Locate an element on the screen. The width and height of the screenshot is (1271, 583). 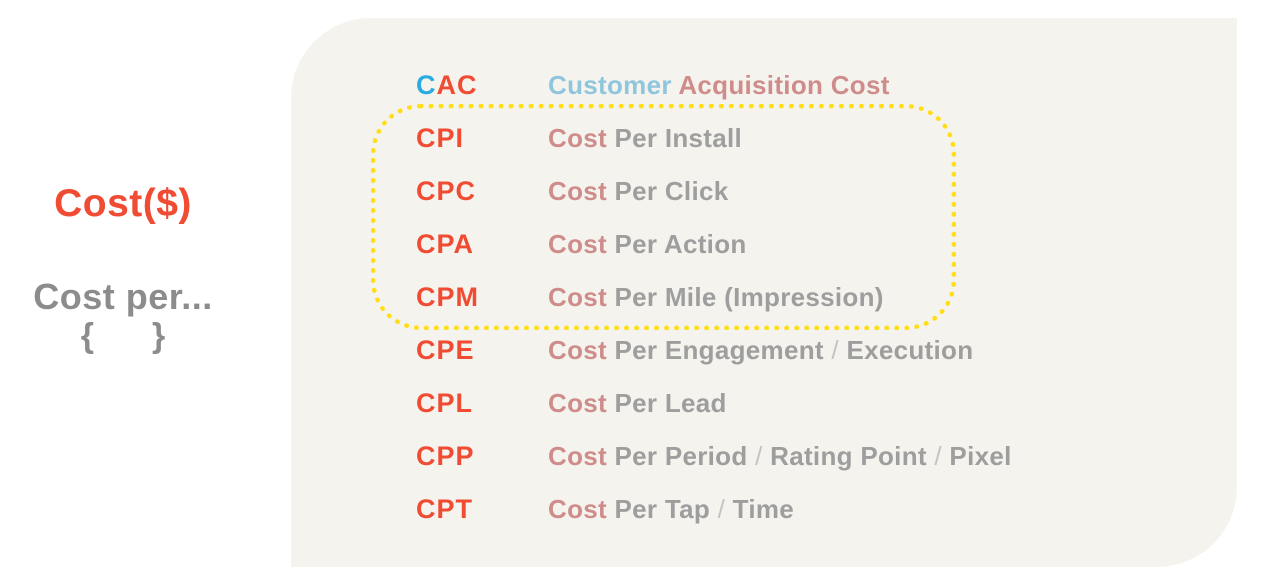
text-part-gray: Per Tap is located at coordinates (662, 509).